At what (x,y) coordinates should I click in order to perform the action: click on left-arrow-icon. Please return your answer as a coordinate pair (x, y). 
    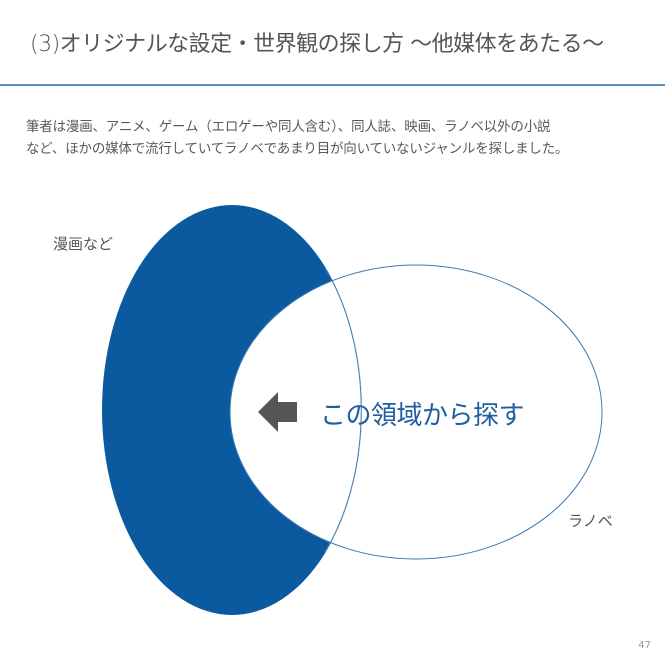
    Looking at the image, I should click on (277, 412).